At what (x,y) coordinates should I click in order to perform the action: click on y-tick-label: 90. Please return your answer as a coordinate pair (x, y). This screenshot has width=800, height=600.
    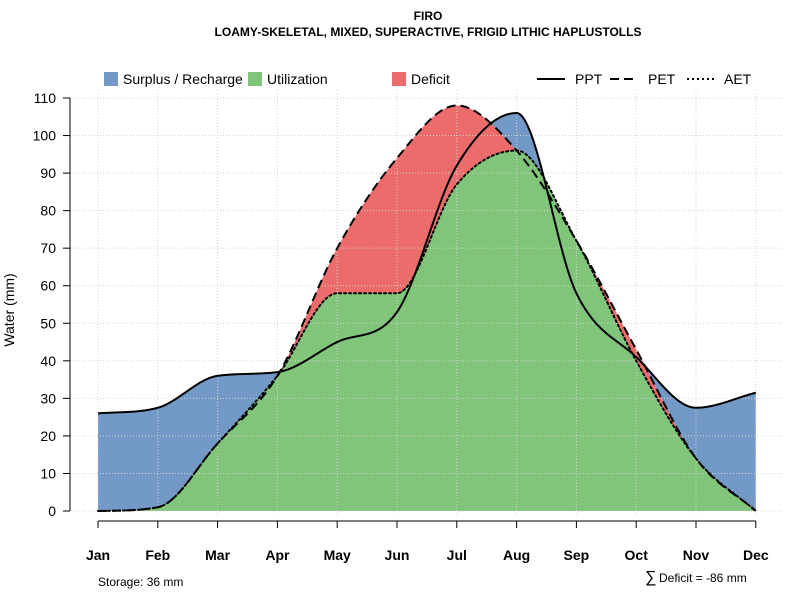
    Looking at the image, I should click on (48, 173).